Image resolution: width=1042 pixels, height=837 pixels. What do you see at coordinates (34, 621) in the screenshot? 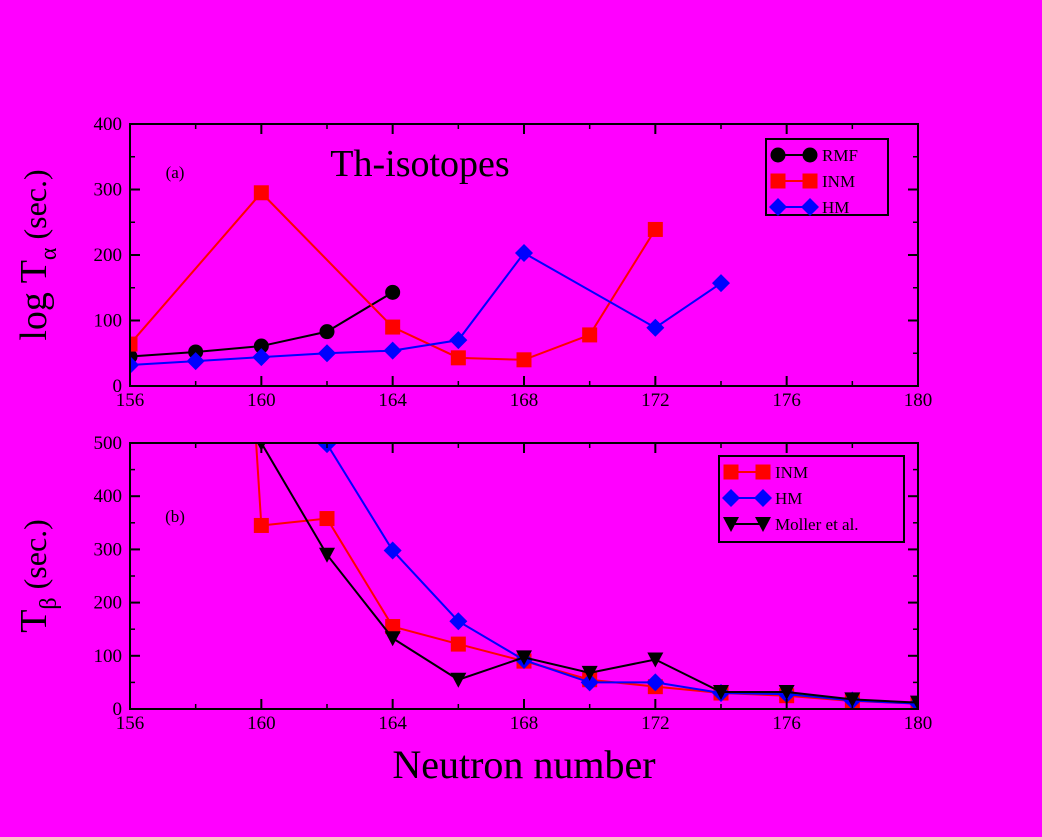
I see `y-axis-label-main: T` at bounding box center [34, 621].